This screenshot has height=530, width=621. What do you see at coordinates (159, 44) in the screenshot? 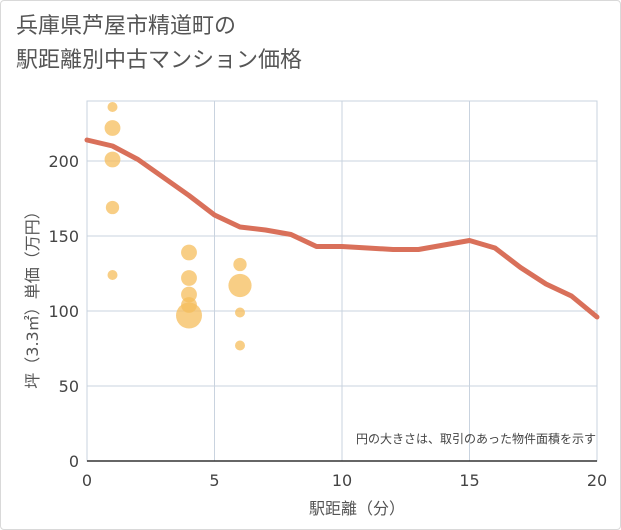
I see `chart-title: 兵庫県芦屋市精道町の 駅距離別中古マンション価格` at bounding box center [159, 44].